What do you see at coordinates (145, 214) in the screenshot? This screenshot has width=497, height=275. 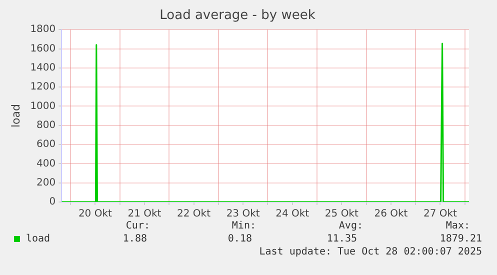 I see `x-tick-label: 21 Okt` at bounding box center [145, 214].